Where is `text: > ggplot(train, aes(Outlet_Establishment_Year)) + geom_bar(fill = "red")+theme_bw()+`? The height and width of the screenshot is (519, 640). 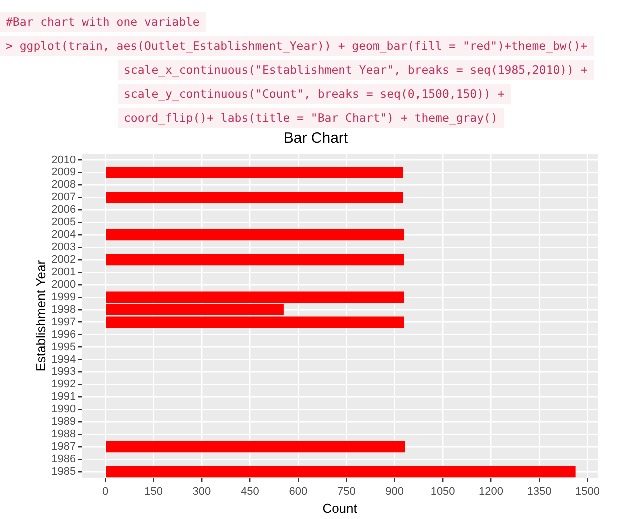
text: > ggplot(train, aes(Outlet_Establishment_Year)) + geom_bar(fill = "red")+theme_bw()+ is located at coordinates (297, 46).